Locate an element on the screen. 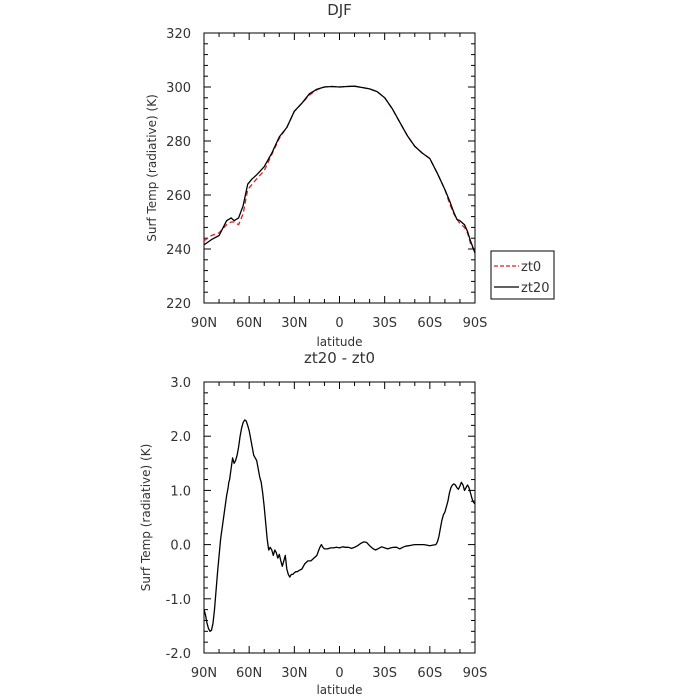 This screenshot has height=700, width=700. y-tick-label: 1.0 is located at coordinates (180, 491).